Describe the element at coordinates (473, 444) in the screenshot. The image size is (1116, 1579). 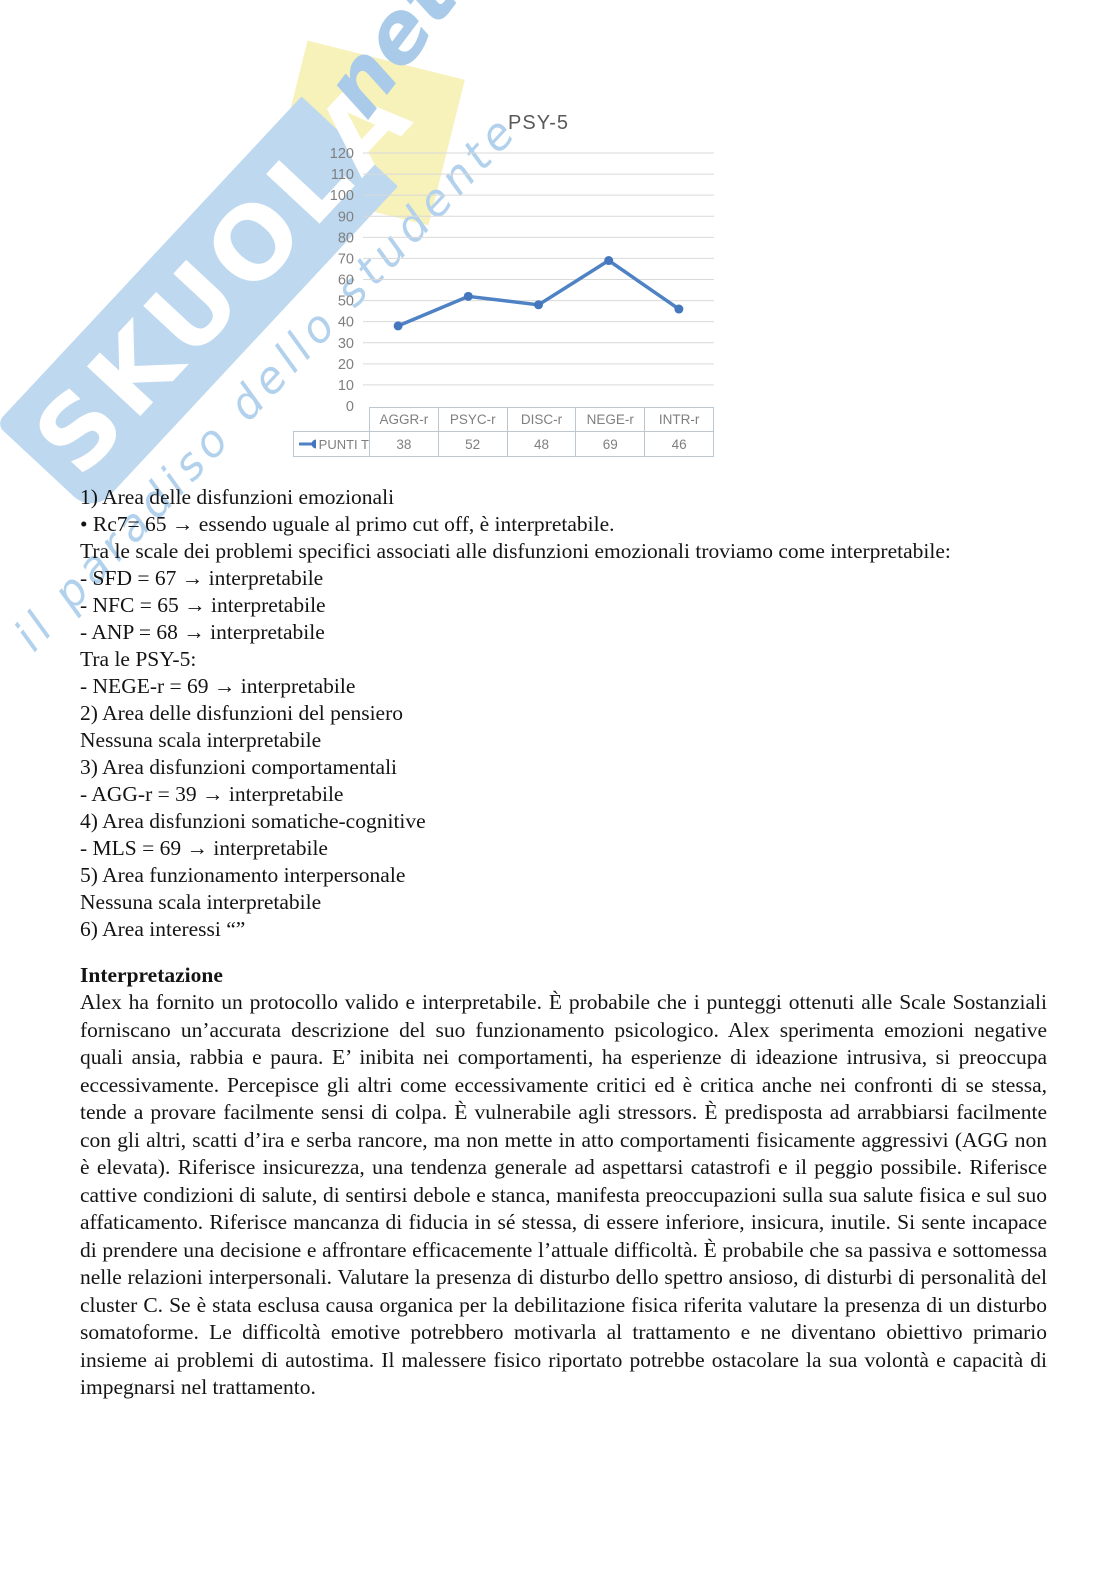
I see `value-cell: 52` at that location.